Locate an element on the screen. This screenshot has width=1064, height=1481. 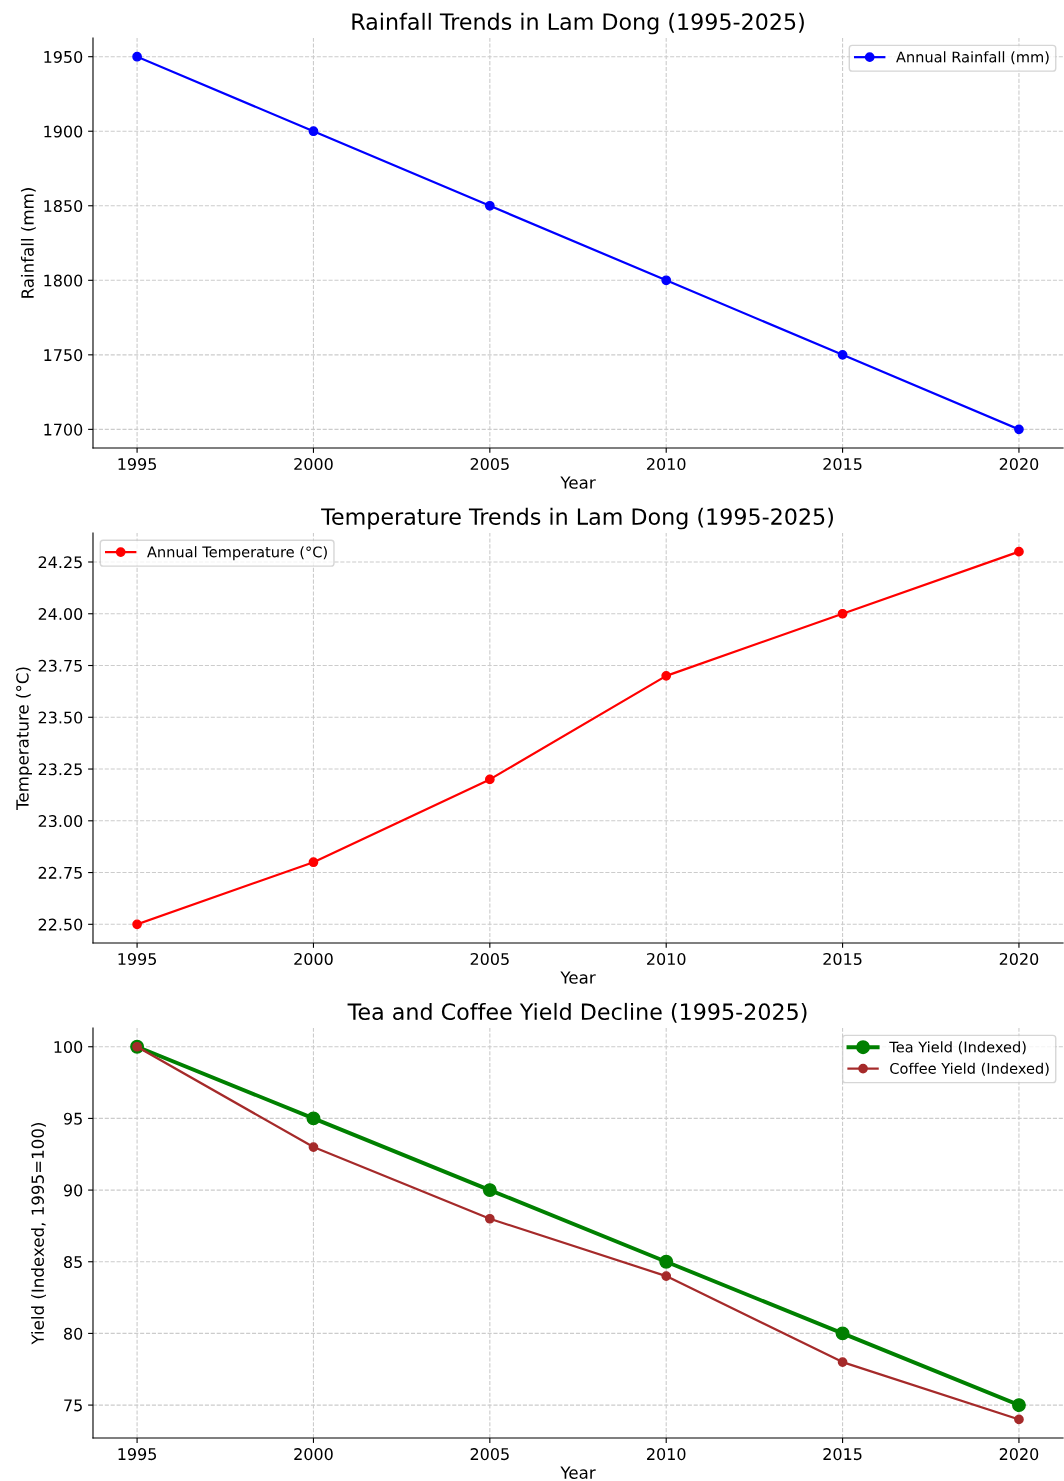
y-tick-label: 22.50 is located at coordinates (60, 924).